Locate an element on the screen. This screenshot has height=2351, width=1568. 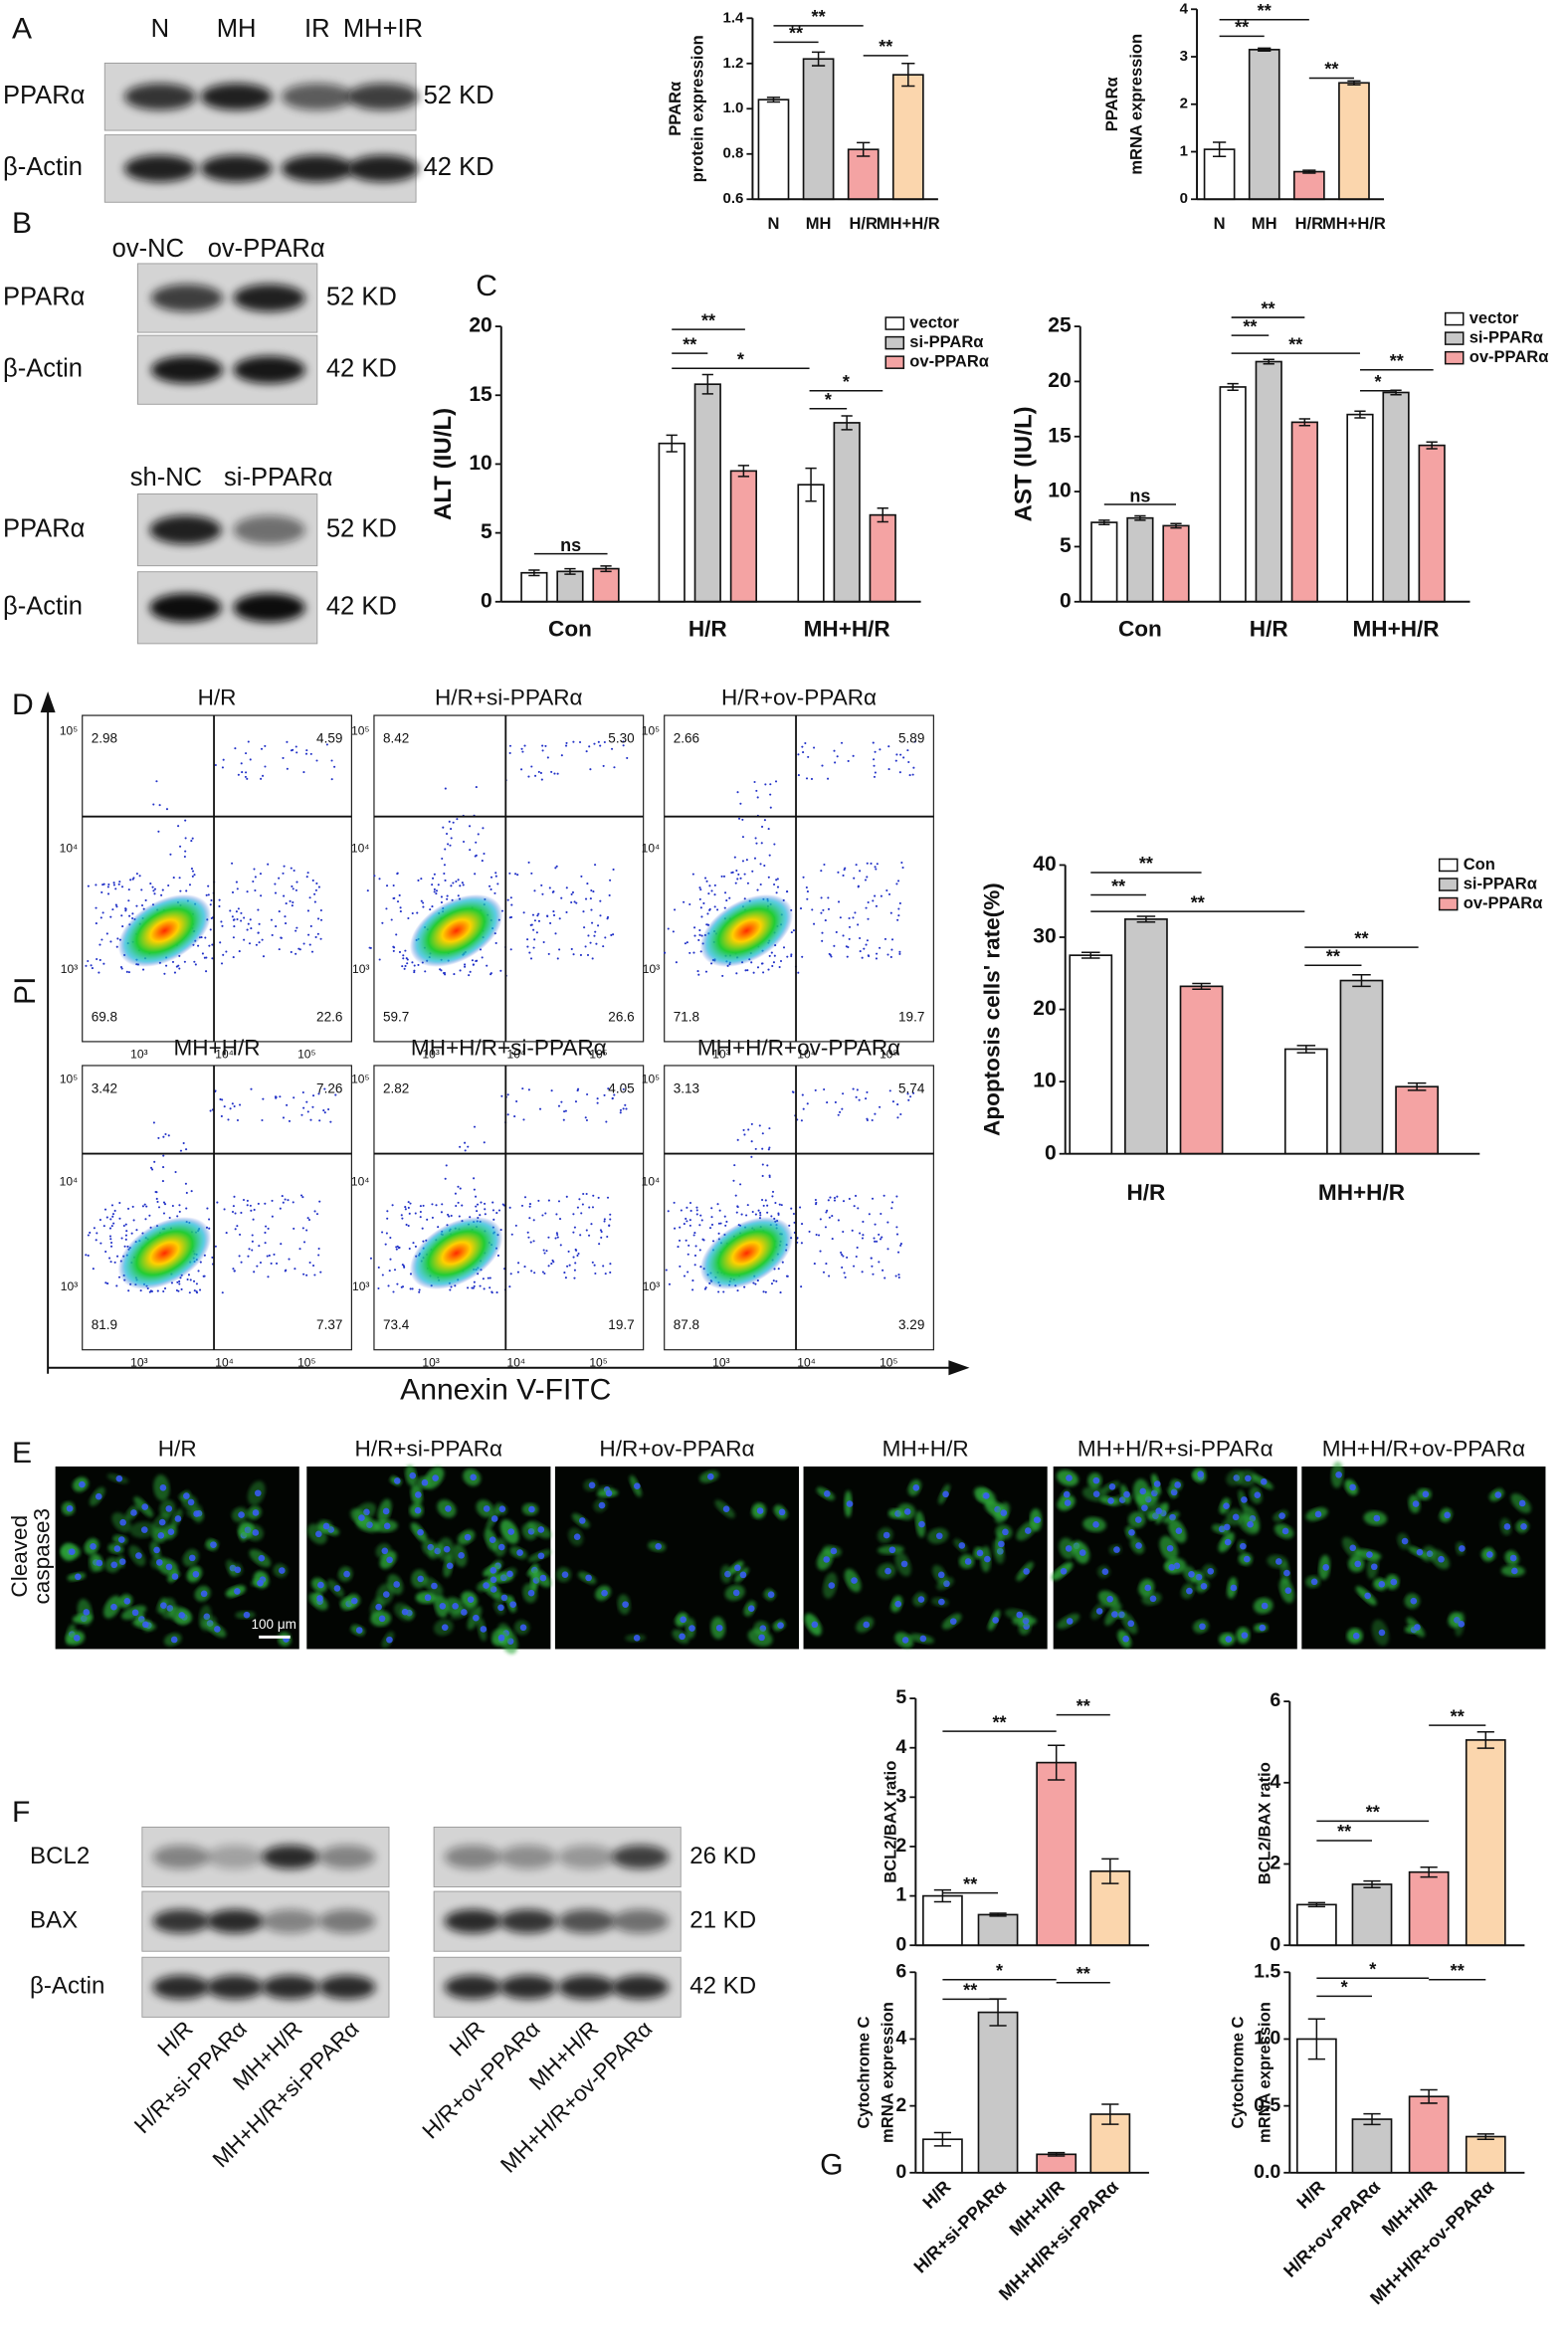
x-tick-label: 10³ is located at coordinates (138, 1055).